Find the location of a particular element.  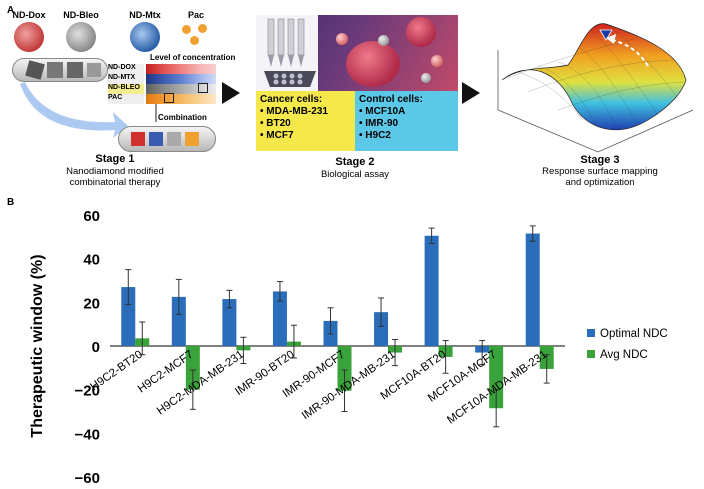

concentration-title: Level of concentration is located at coordinates (193, 57).